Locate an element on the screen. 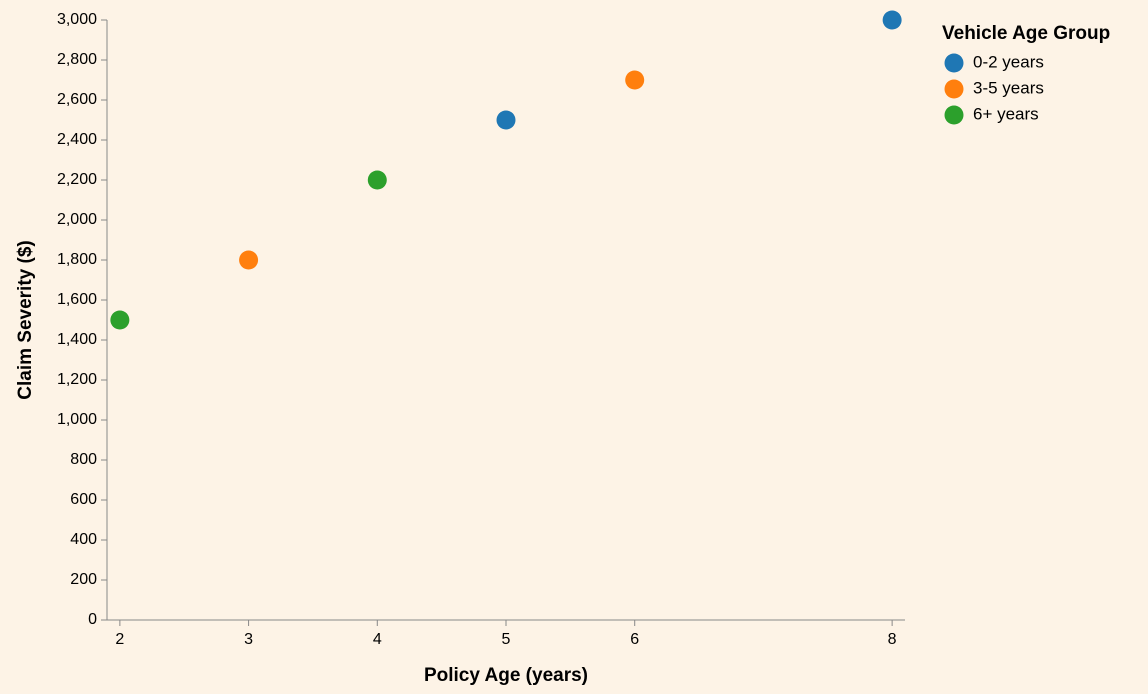  y-tick-label: 2,400 is located at coordinates (77, 139).